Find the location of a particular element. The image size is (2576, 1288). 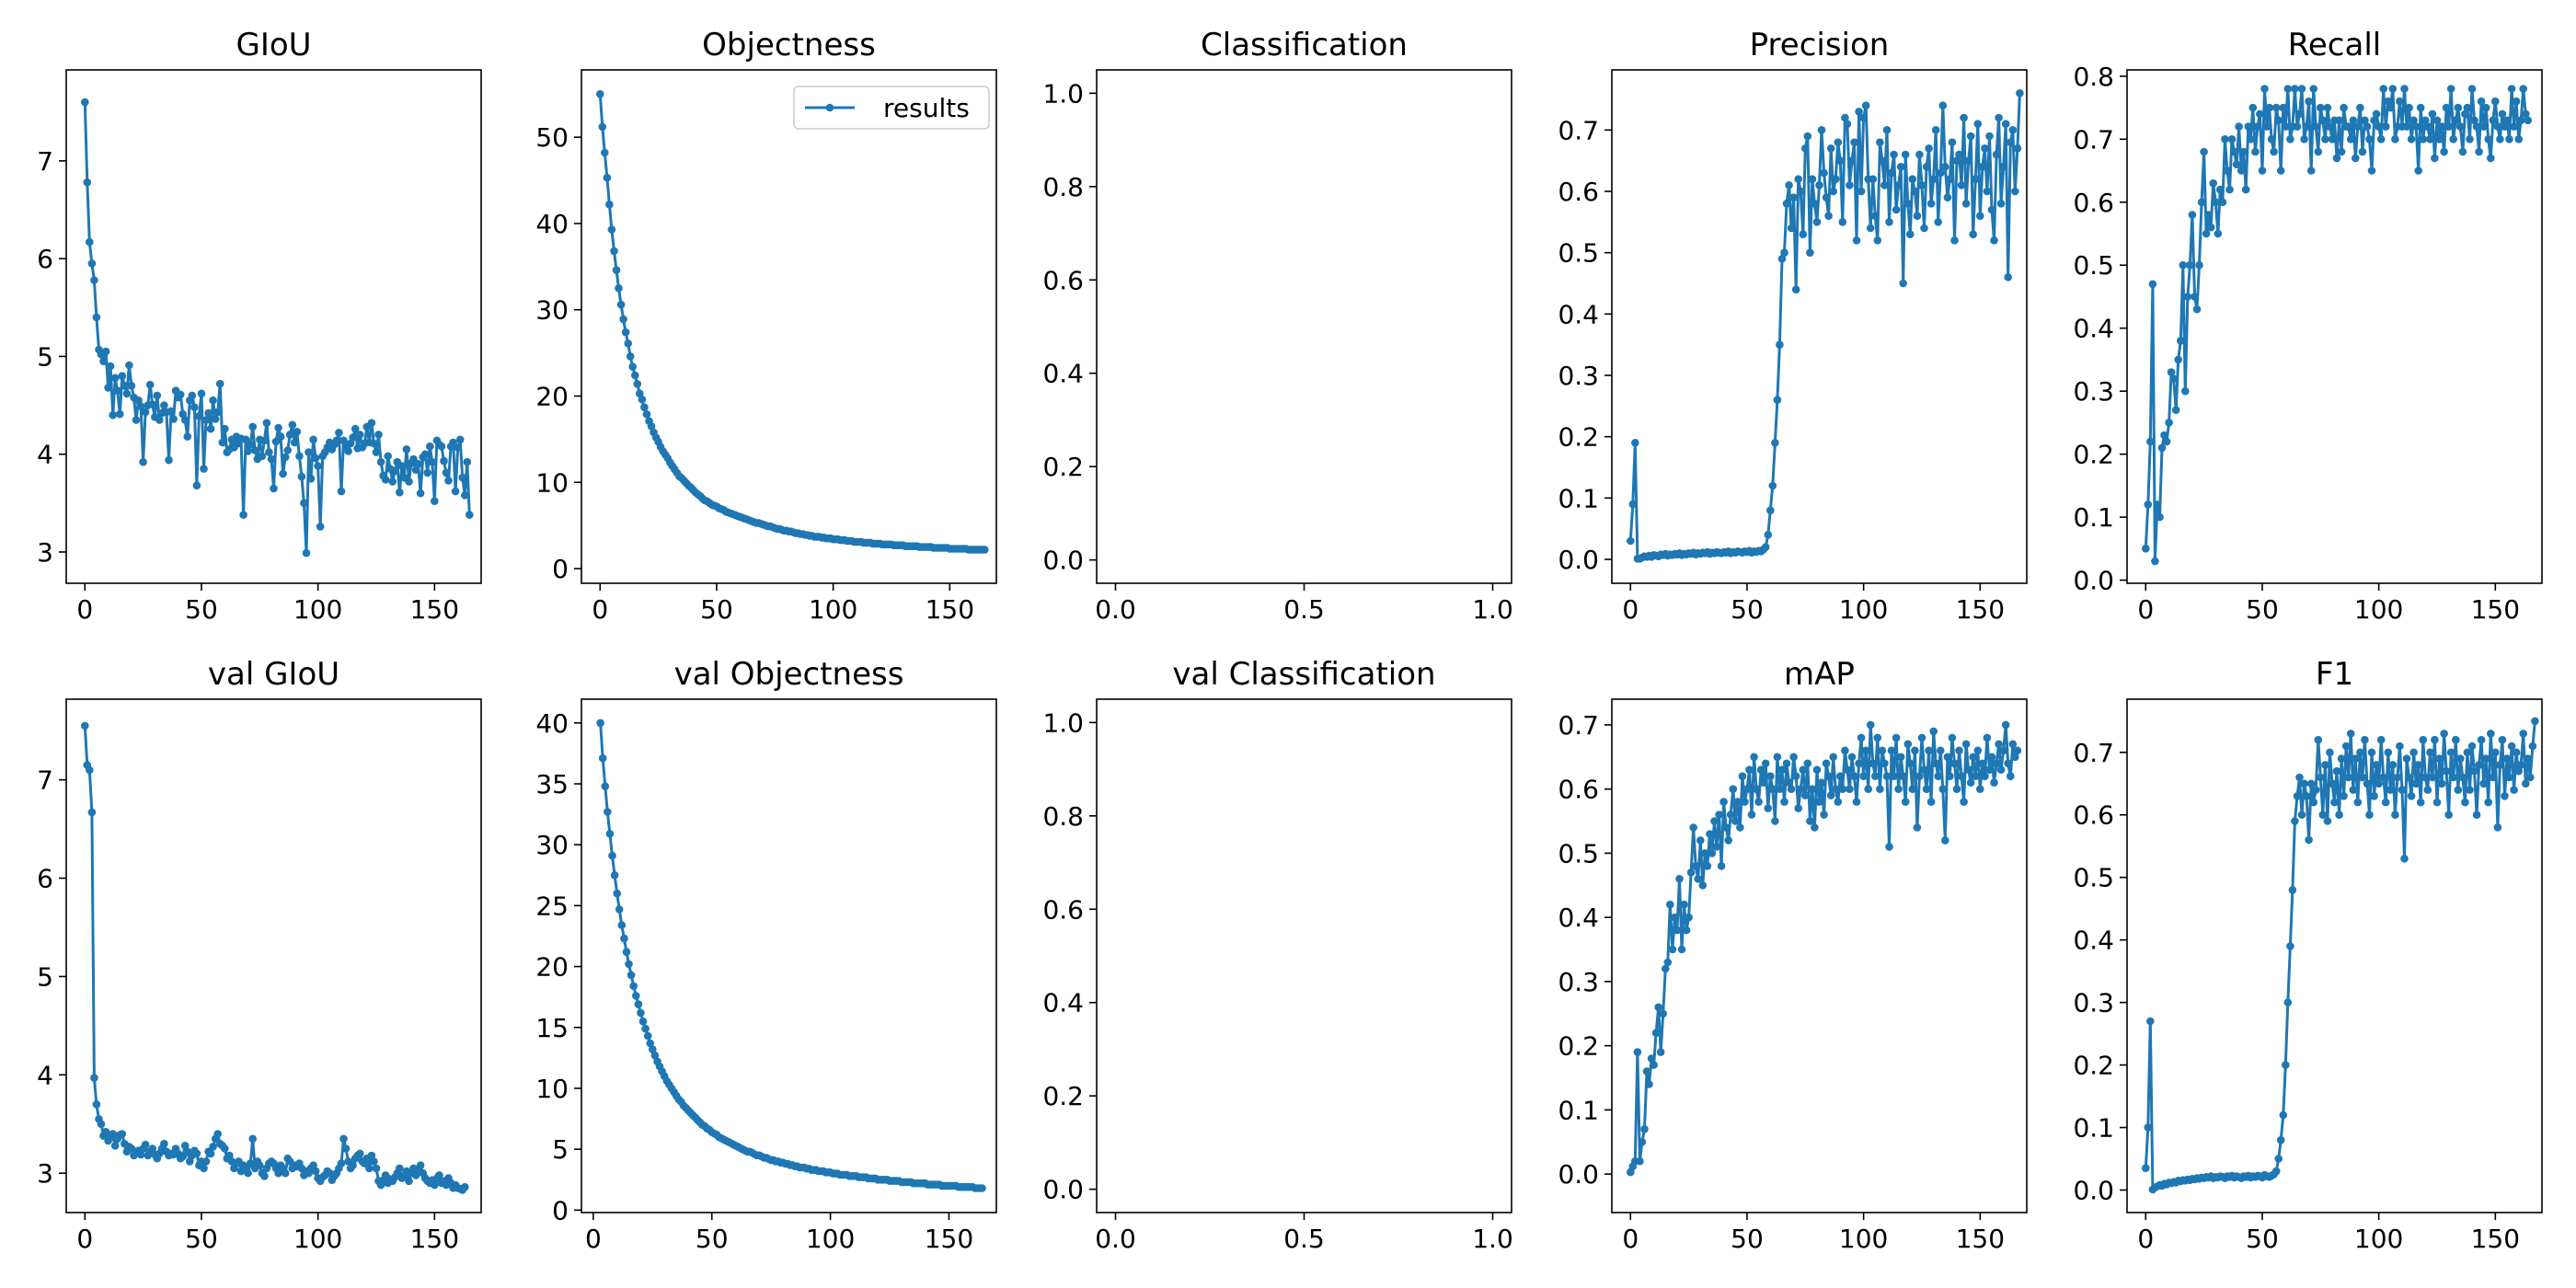

x-tick-label: 100 is located at coordinates (317, 1239).